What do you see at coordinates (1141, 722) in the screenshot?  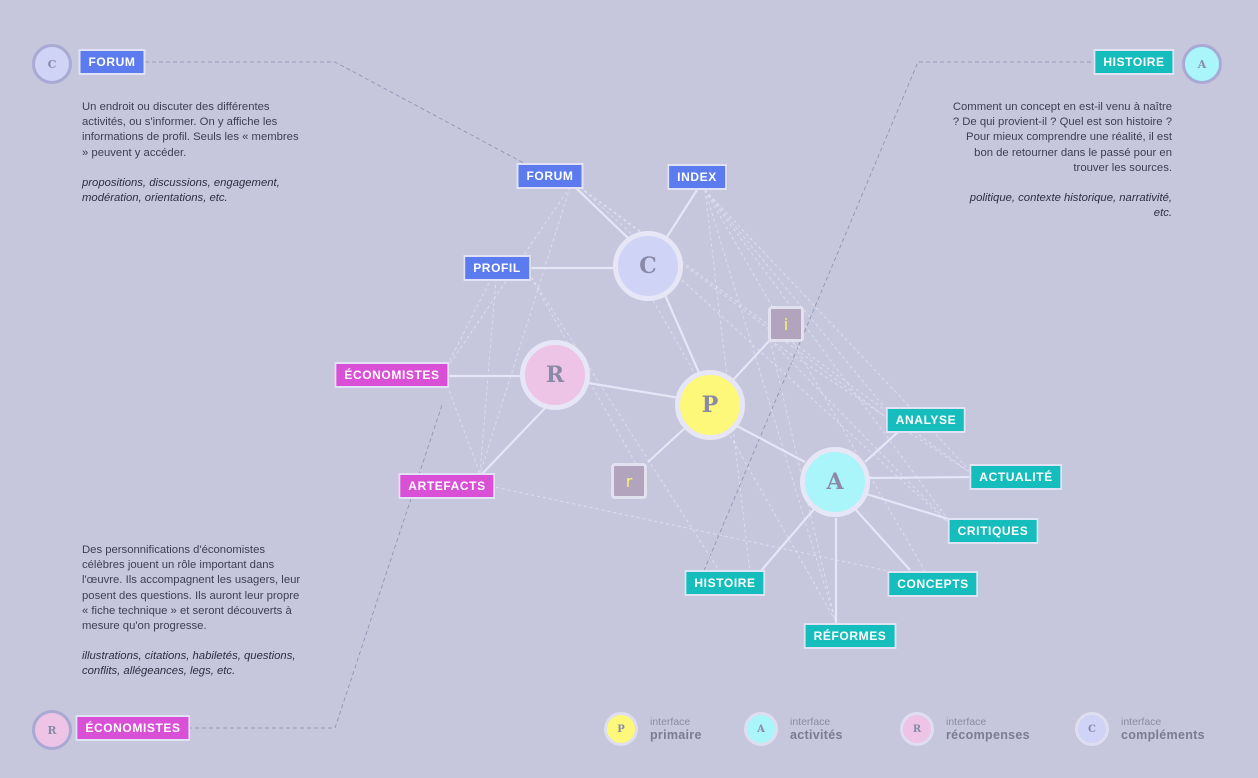 I see `legend-complements-small: interface` at bounding box center [1141, 722].